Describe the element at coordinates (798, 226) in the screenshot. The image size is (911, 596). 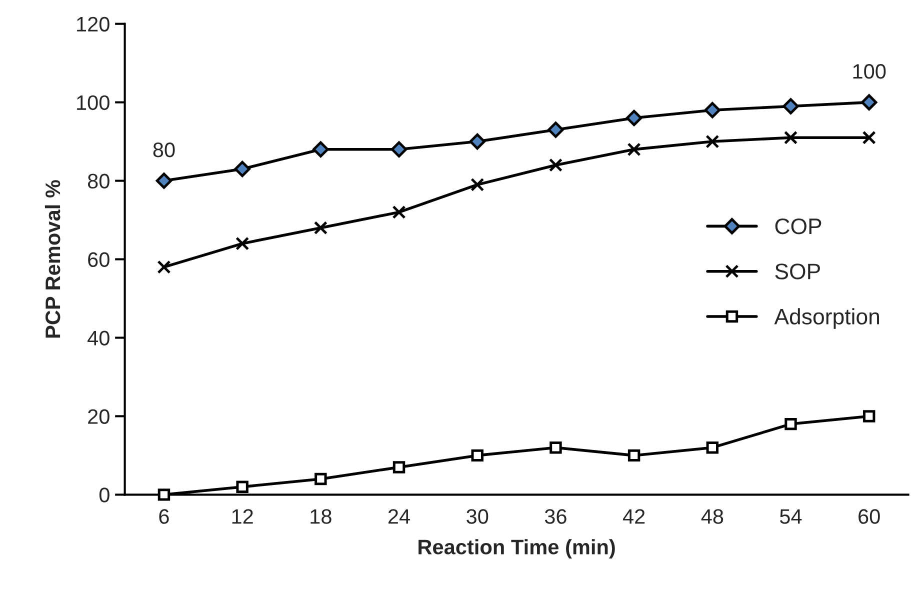
I see `legend-label: COP` at that location.